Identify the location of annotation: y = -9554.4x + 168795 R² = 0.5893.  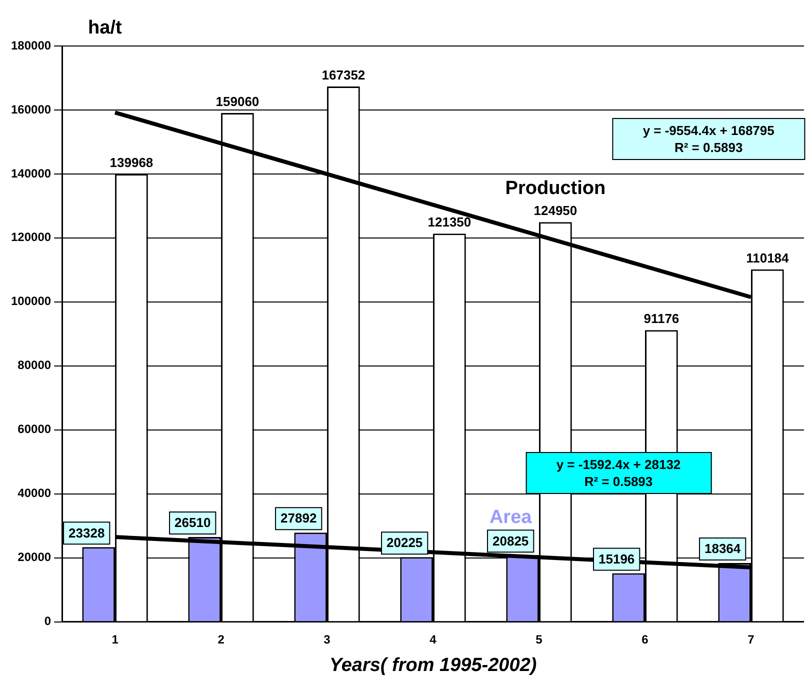
(708, 139).